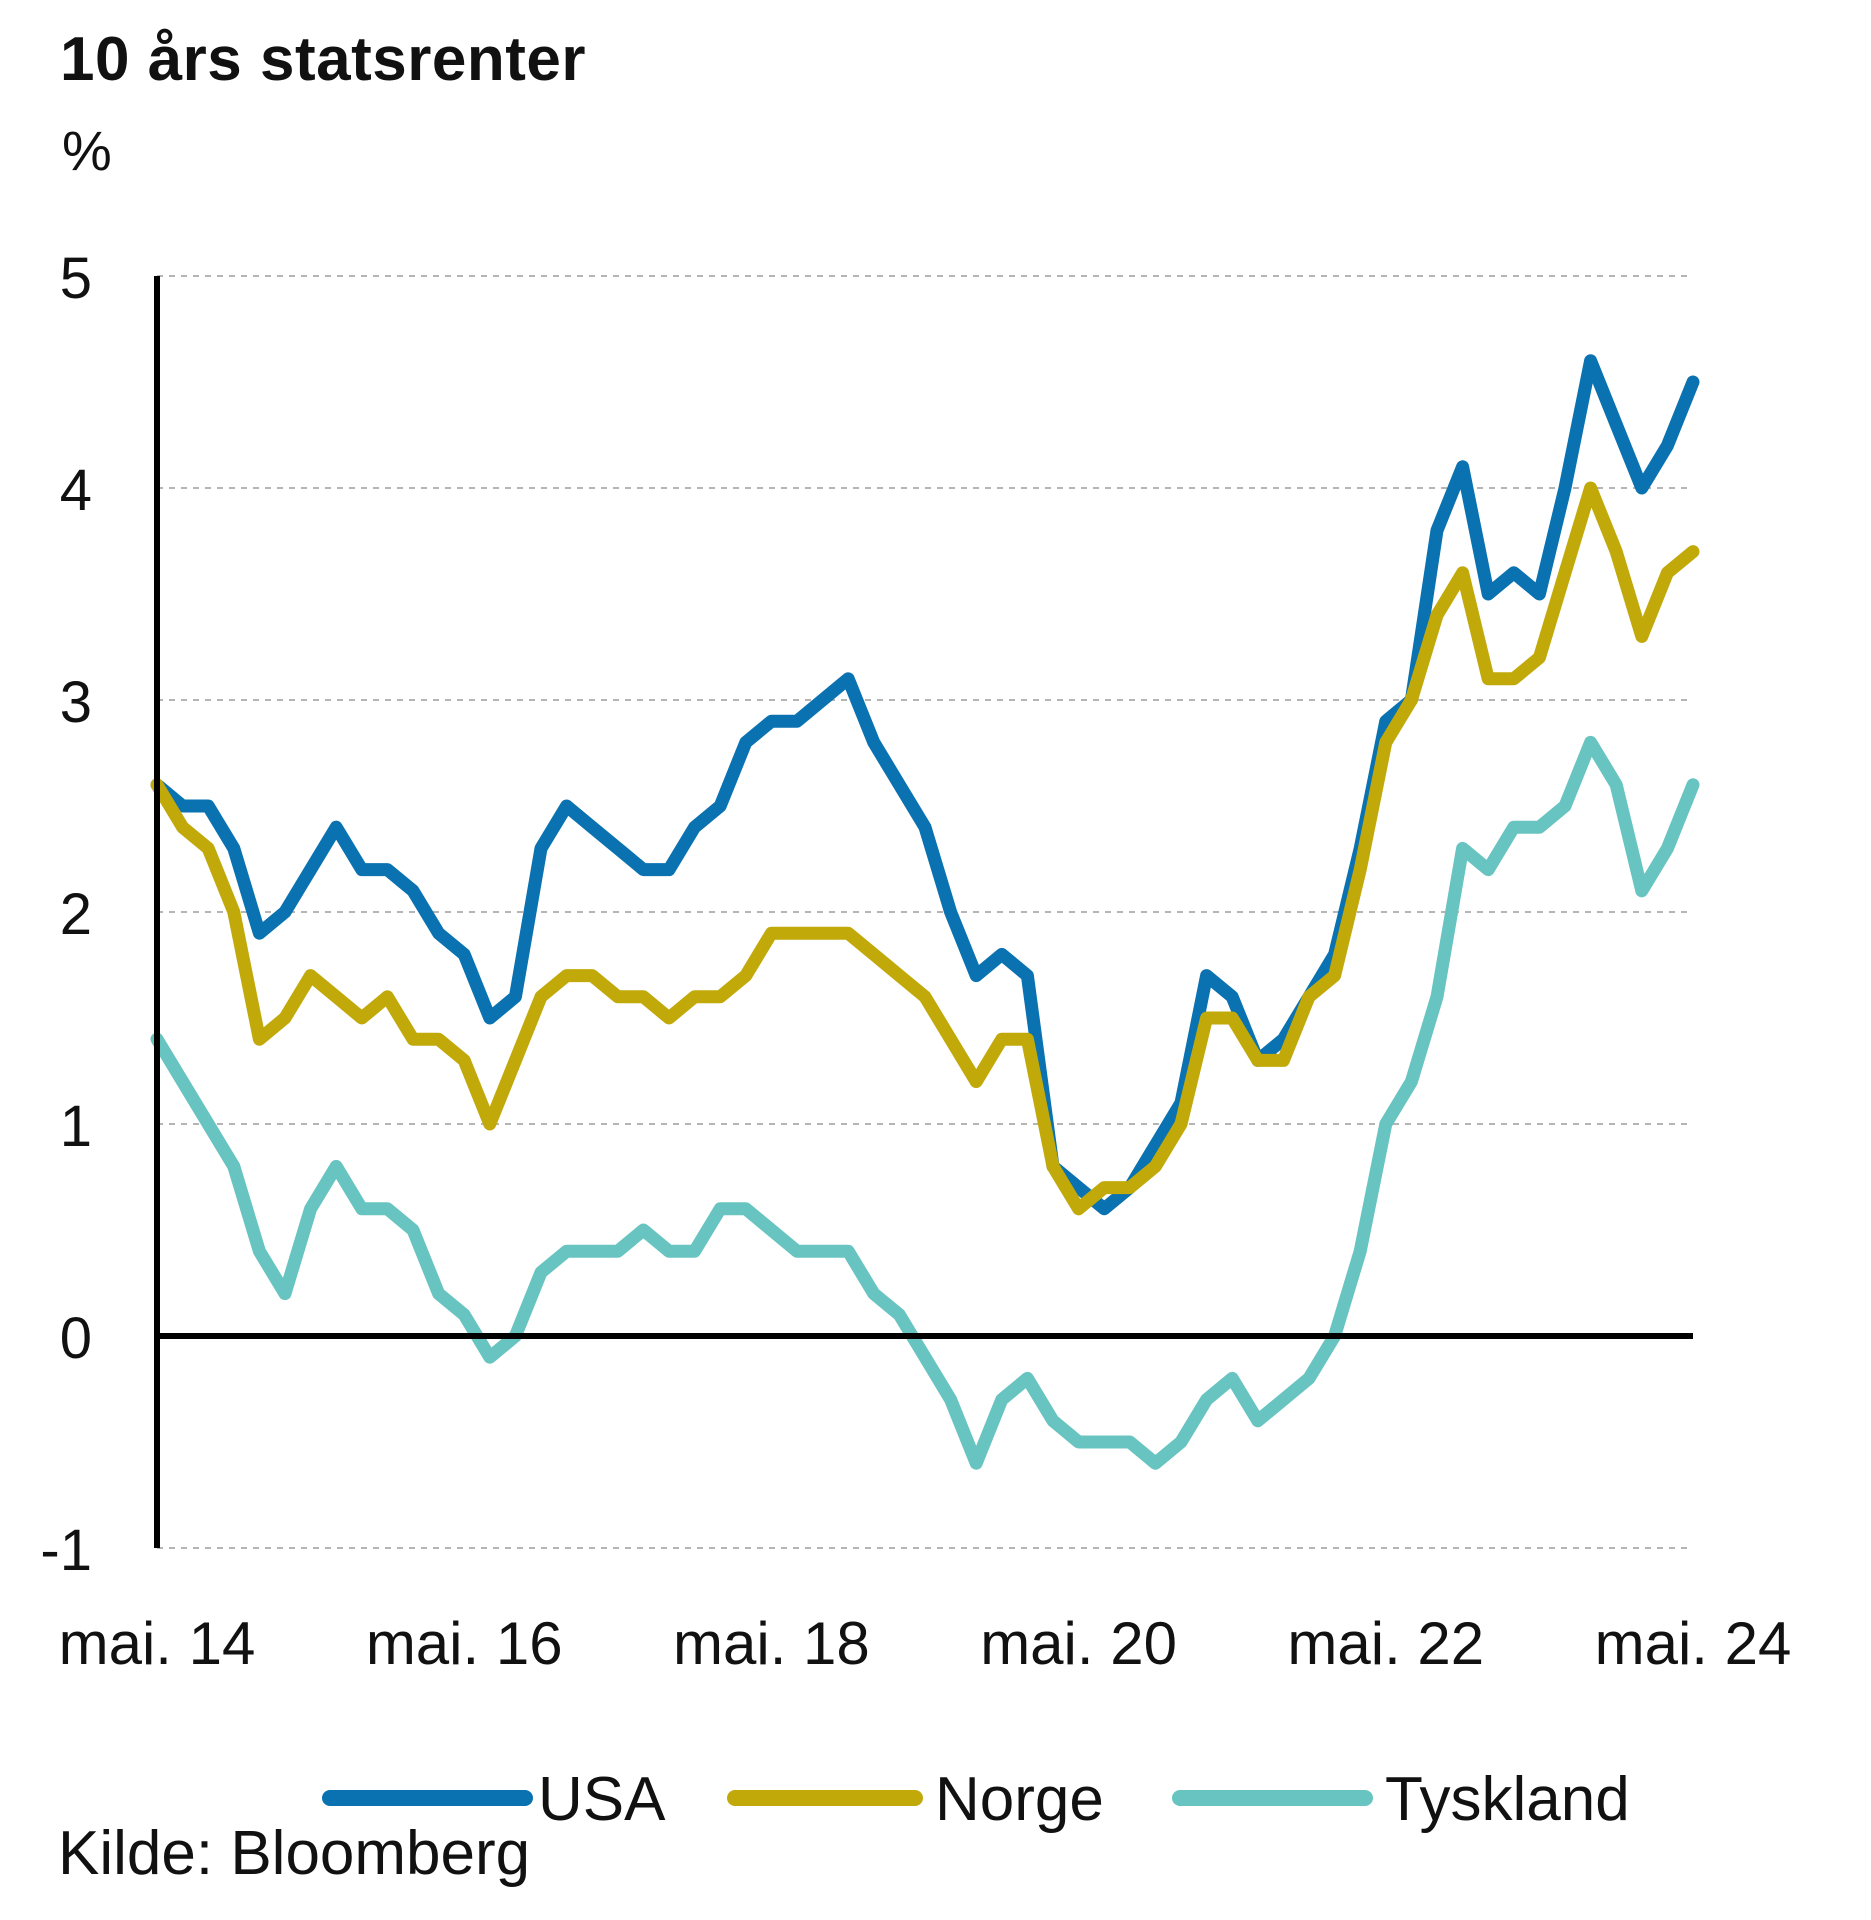  What do you see at coordinates (87, 150) in the screenshot?
I see `y-axis-unit: %` at bounding box center [87, 150].